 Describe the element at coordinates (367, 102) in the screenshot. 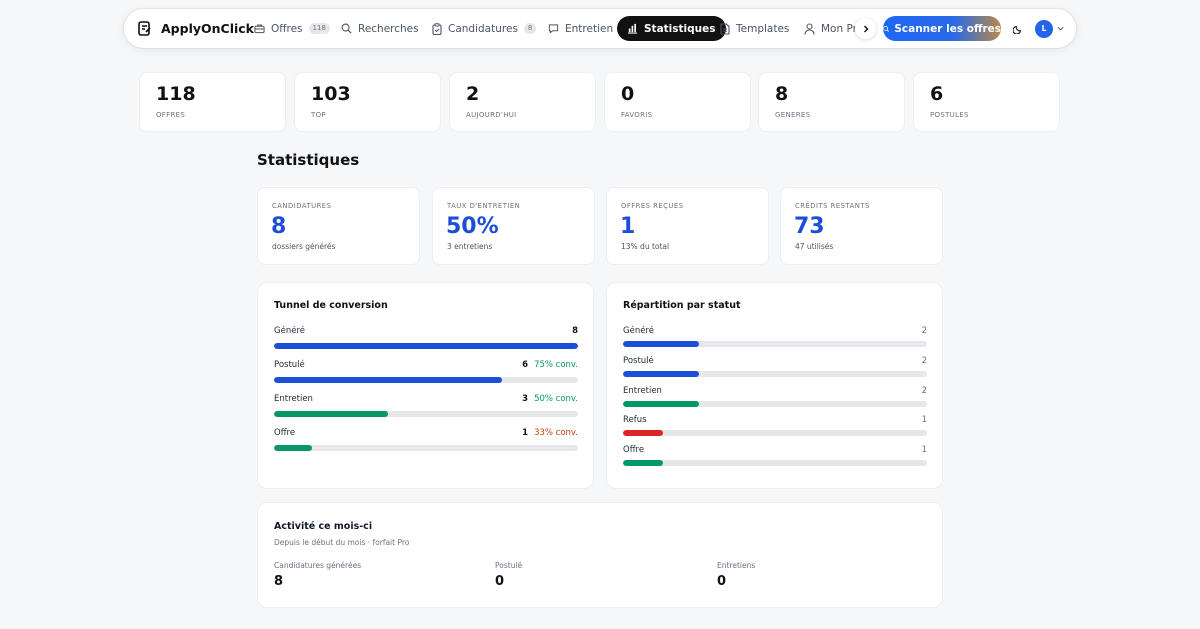

I see `stat-card-top: 103 TOP` at that location.